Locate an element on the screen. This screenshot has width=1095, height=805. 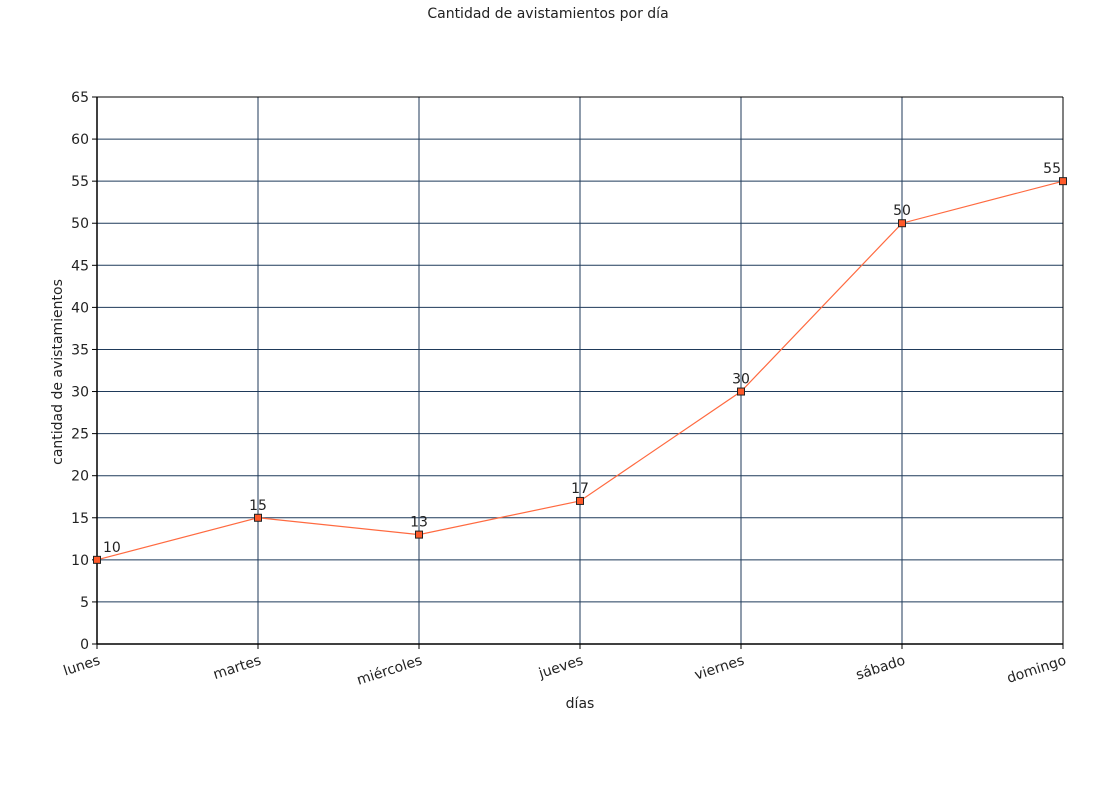
y-tick-label: 25 is located at coordinates (80, 435).